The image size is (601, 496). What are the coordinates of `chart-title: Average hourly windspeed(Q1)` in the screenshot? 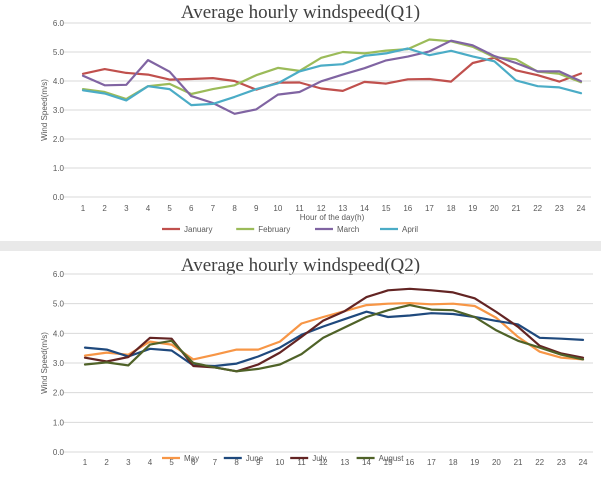 It's located at (300, 12).